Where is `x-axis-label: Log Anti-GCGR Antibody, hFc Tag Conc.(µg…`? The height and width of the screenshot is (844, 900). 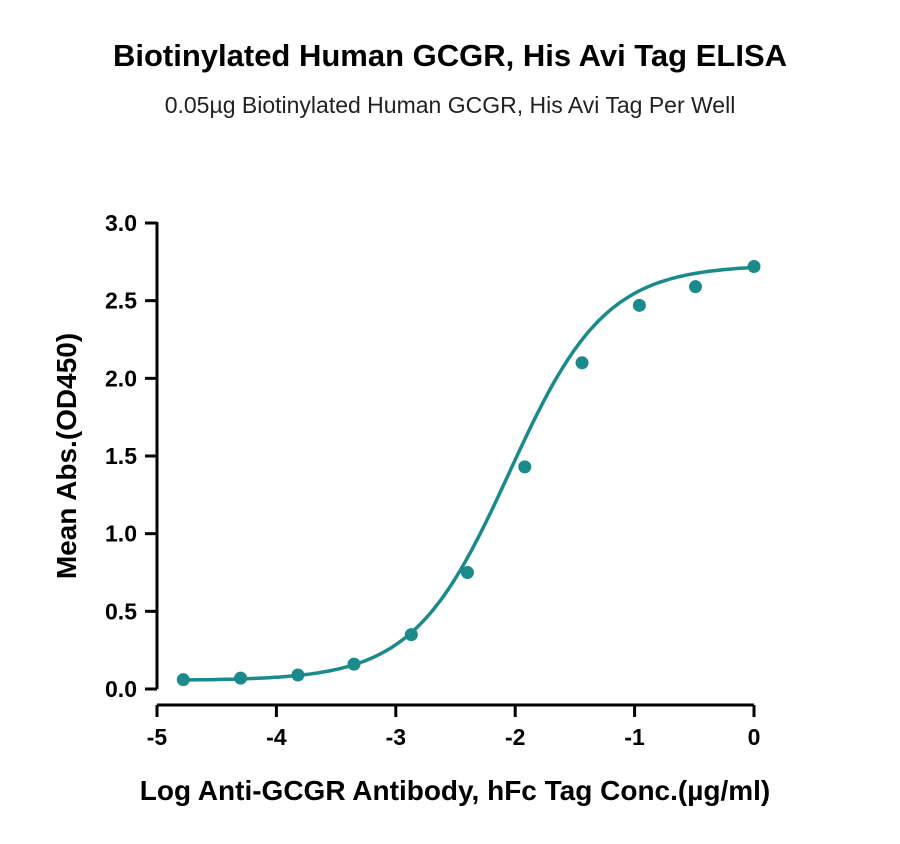 x-axis-label: Log Anti-GCGR Antibody, hFc Tag Conc.(µg… is located at coordinates (455, 790).